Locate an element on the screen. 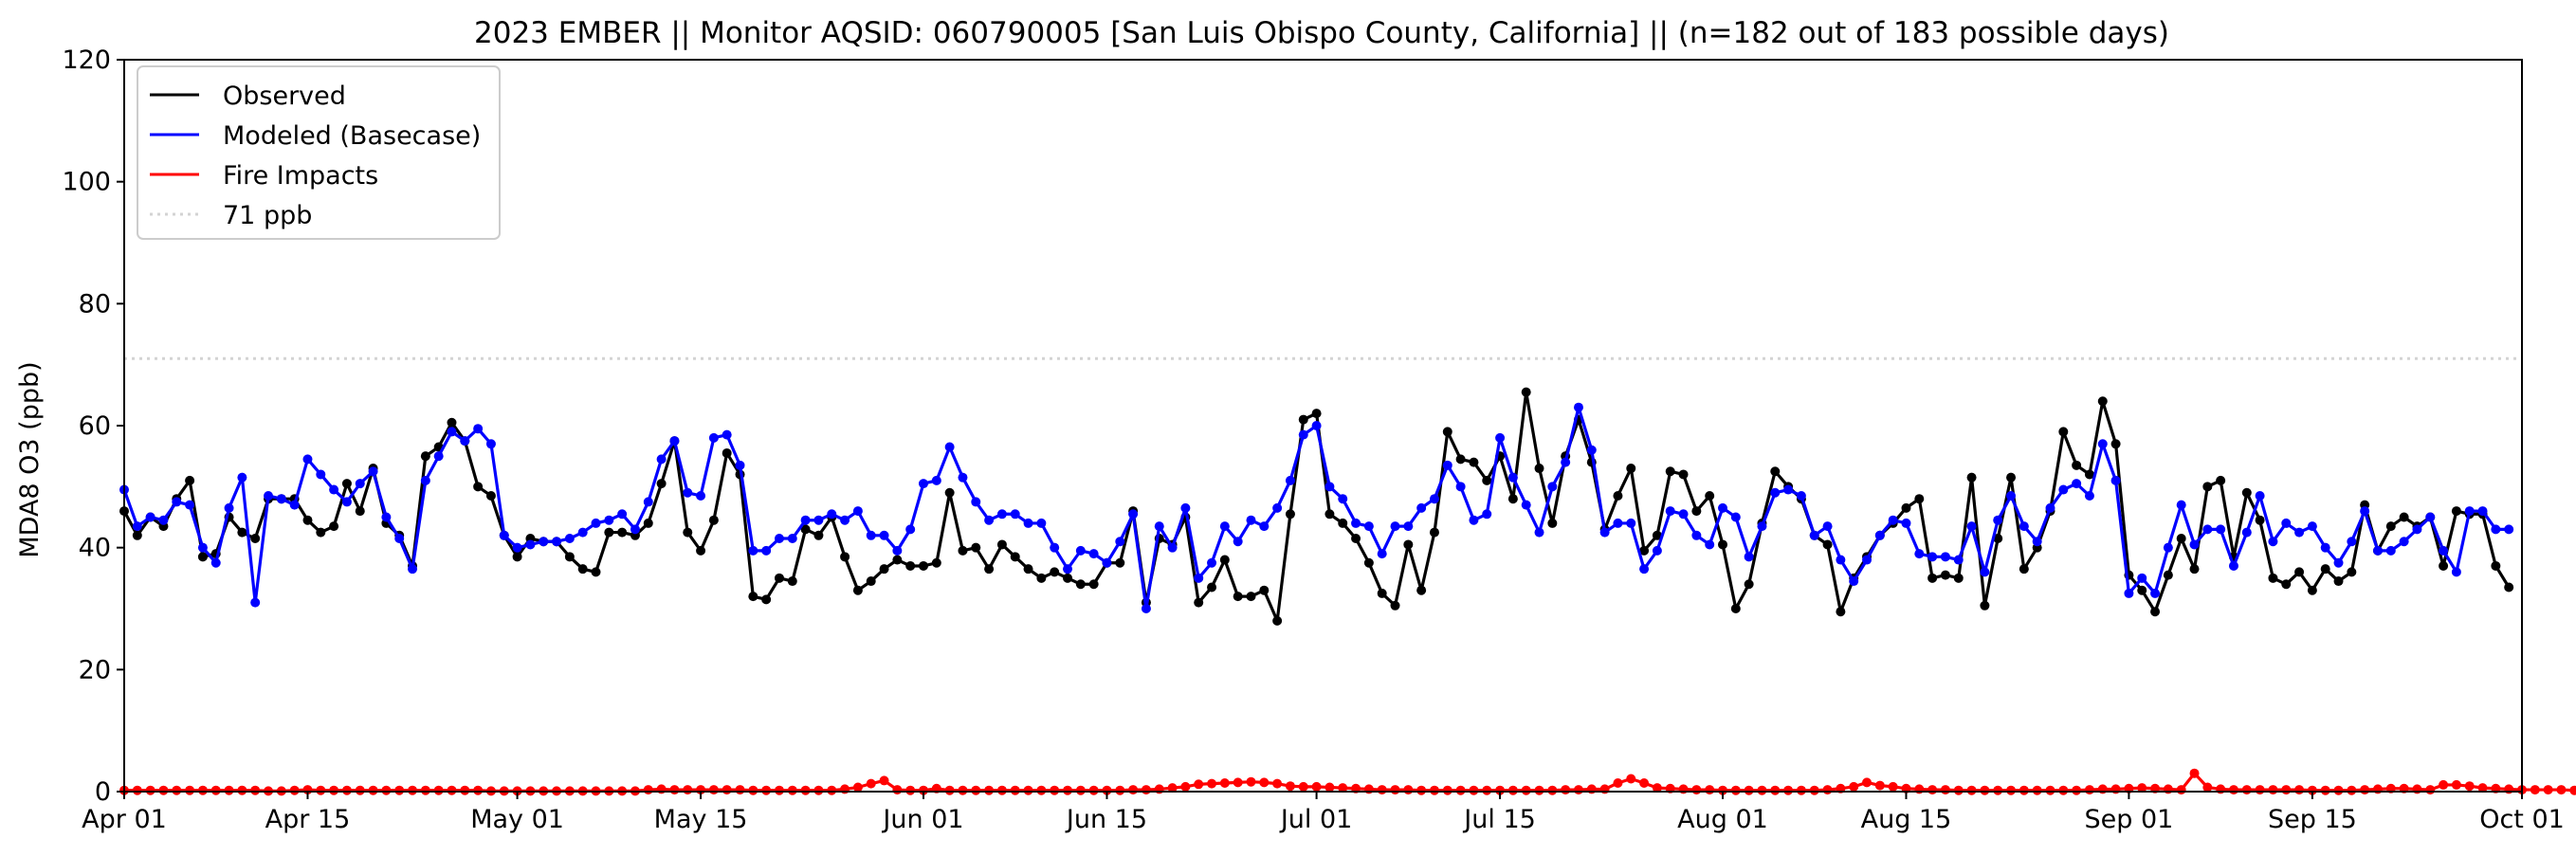 The height and width of the screenshot is (857, 2576). legend-label-modeled: Modeled (Basecase) is located at coordinates (352, 136).